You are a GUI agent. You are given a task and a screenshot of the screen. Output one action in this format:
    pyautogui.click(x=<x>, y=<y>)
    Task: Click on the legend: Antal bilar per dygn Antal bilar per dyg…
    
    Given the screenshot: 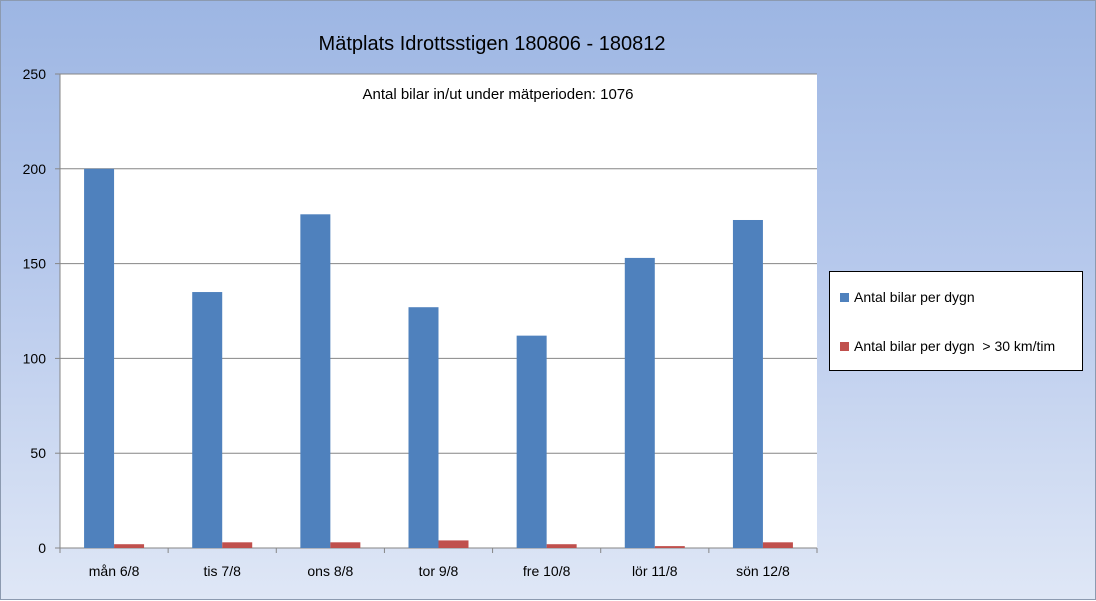 What is the action you would take?
    pyautogui.click(x=956, y=321)
    